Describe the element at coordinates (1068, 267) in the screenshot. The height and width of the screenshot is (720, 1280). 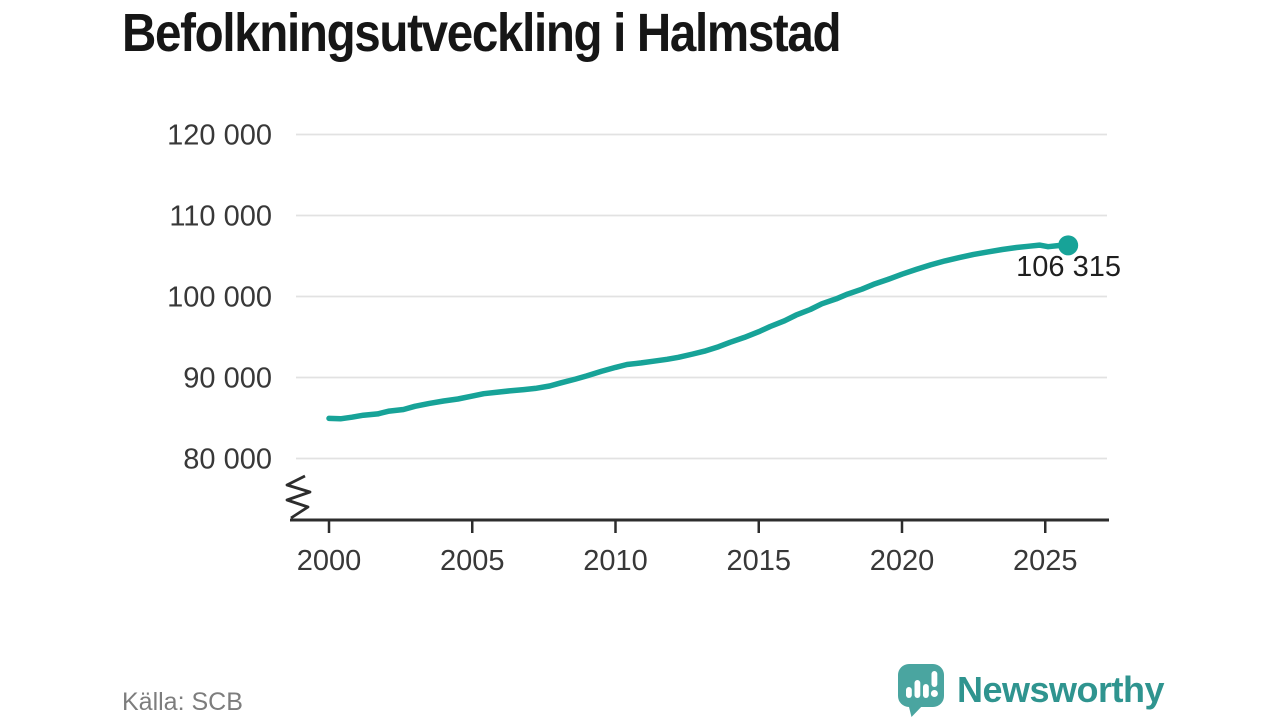
I see `end-point-label: 106 315` at that location.